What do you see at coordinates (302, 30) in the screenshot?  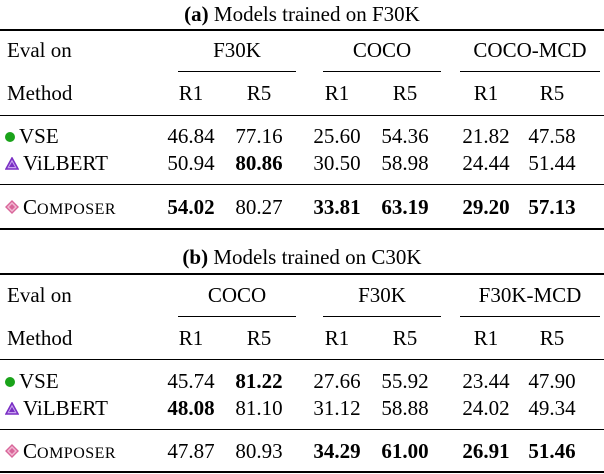 I see `top-rule-a` at bounding box center [302, 30].